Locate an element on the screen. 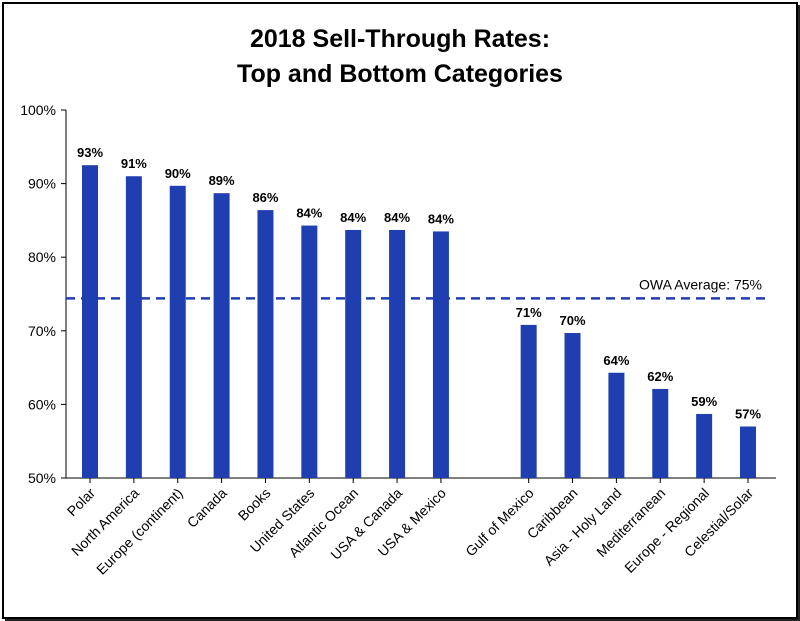 This screenshot has width=800, height=621. y-tick-label: 100% is located at coordinates (38, 110).